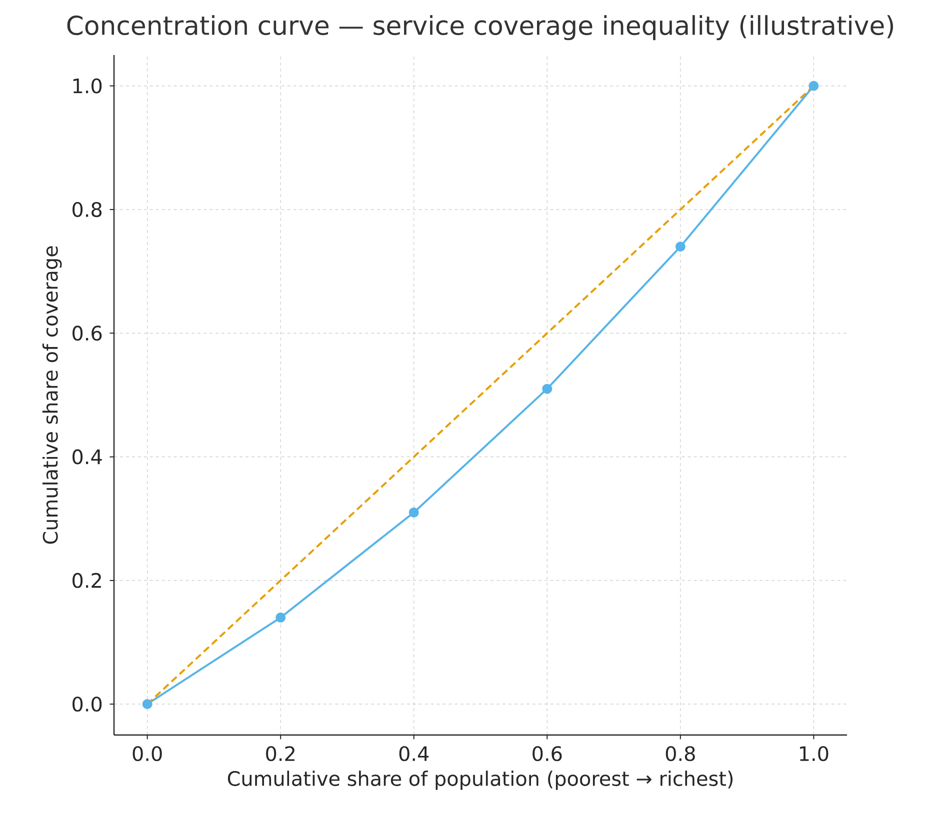 The width and height of the screenshot is (947, 813). I want to click on x-tick-label: 0.2, so click(280, 754).